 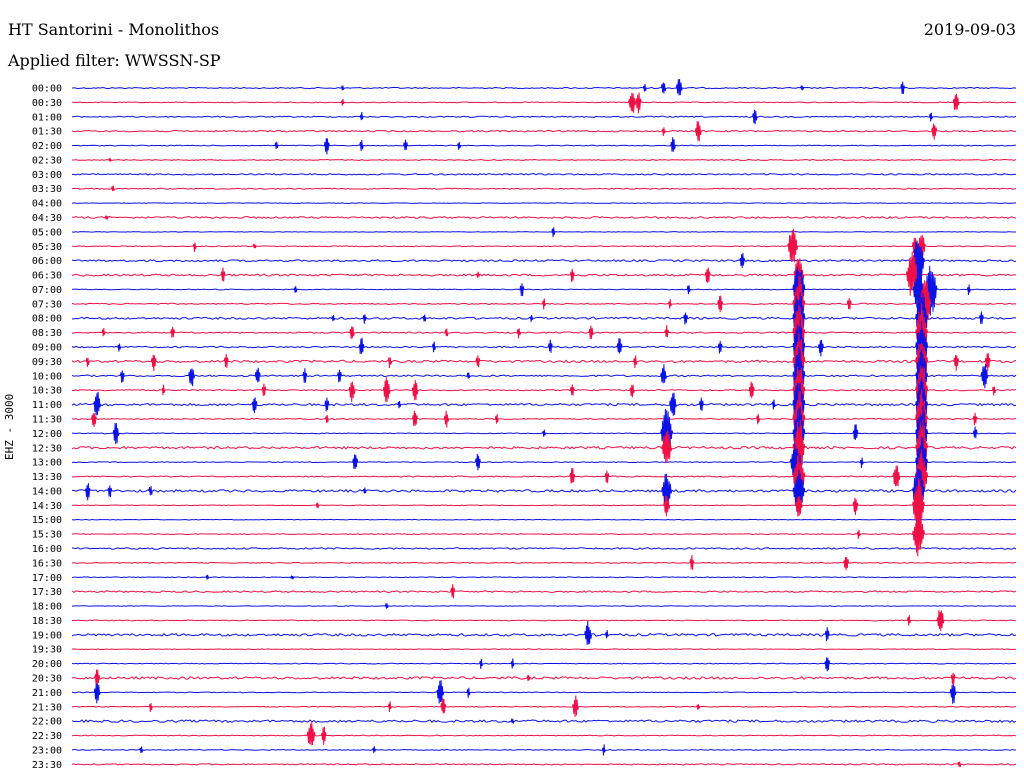 What do you see at coordinates (47, 578) in the screenshot?
I see `tick-label: 17:00` at bounding box center [47, 578].